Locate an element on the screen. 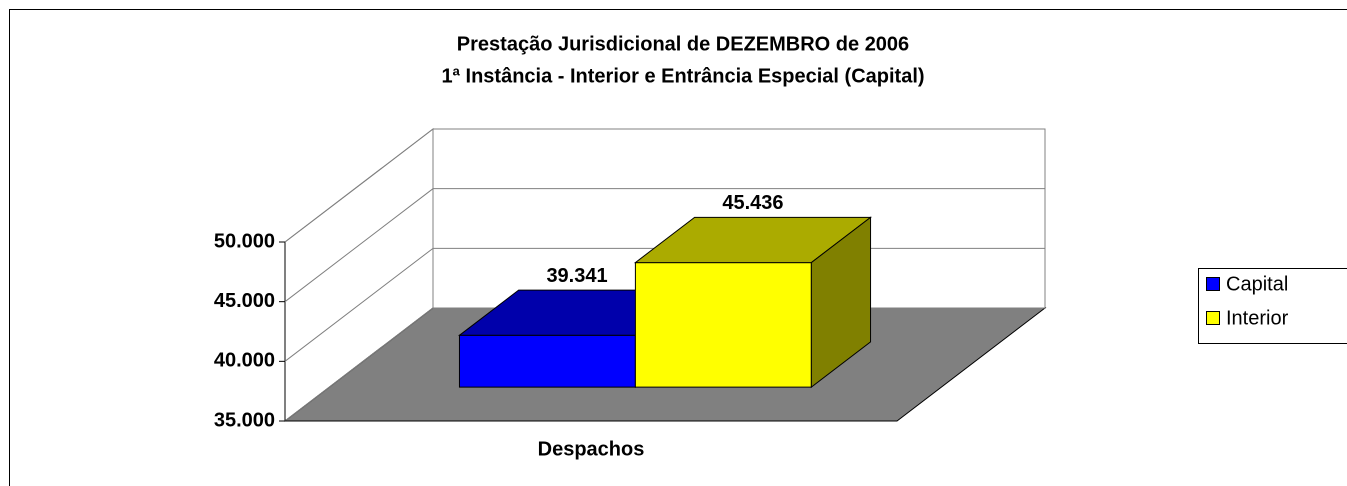  y-tick-label: 35.000 is located at coordinates (244, 420).